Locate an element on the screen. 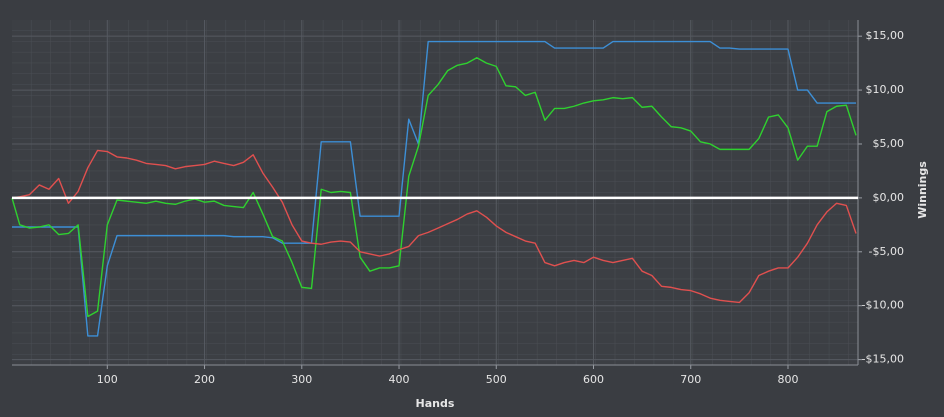  y-tick-label: $10,00 is located at coordinates (885, 89).